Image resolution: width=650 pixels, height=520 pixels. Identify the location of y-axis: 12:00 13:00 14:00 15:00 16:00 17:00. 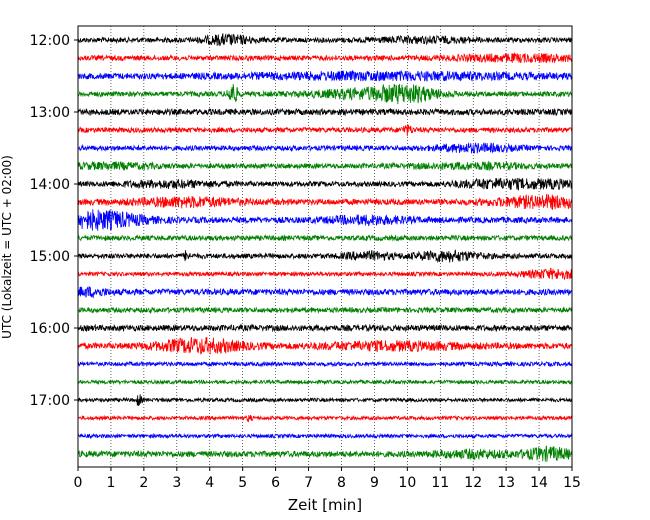
(54, 221).